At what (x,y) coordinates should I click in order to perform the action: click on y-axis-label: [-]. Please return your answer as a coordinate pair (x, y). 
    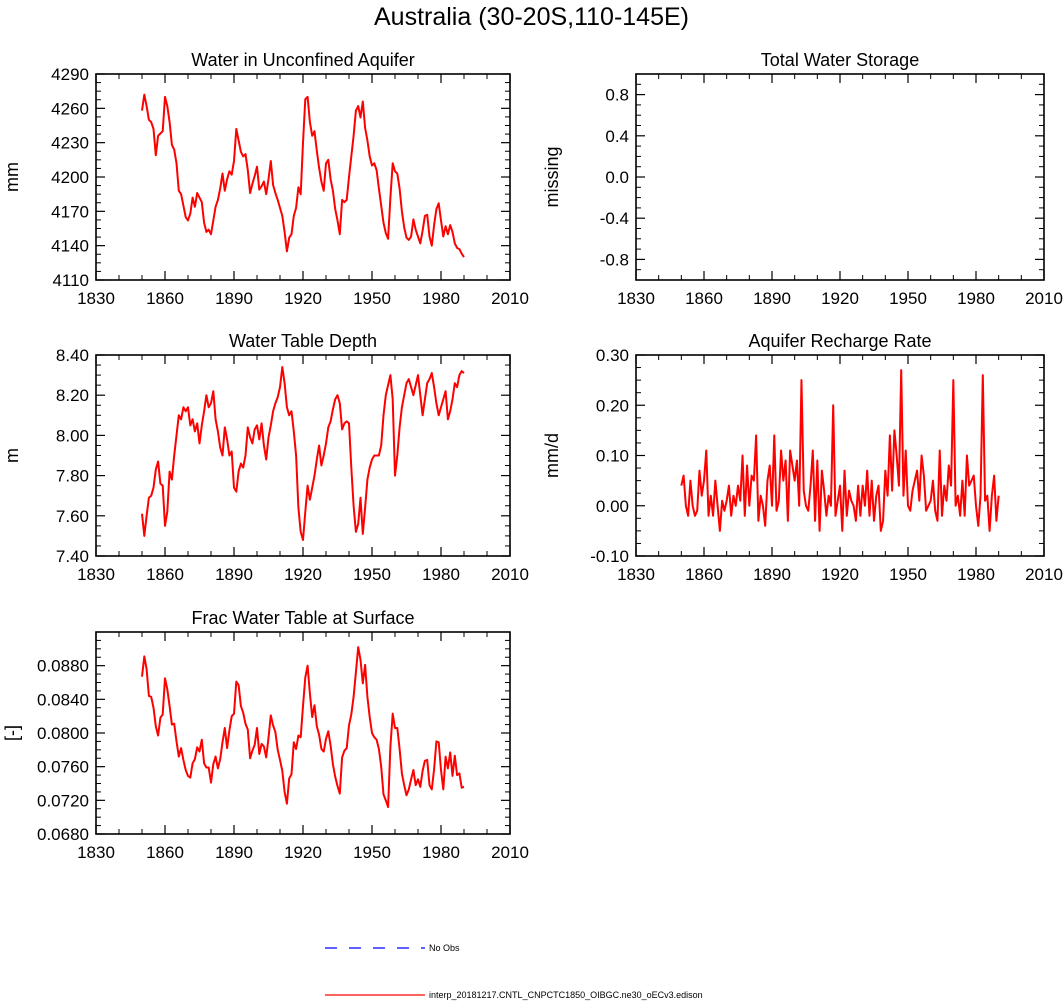
    Looking at the image, I should click on (12, 733).